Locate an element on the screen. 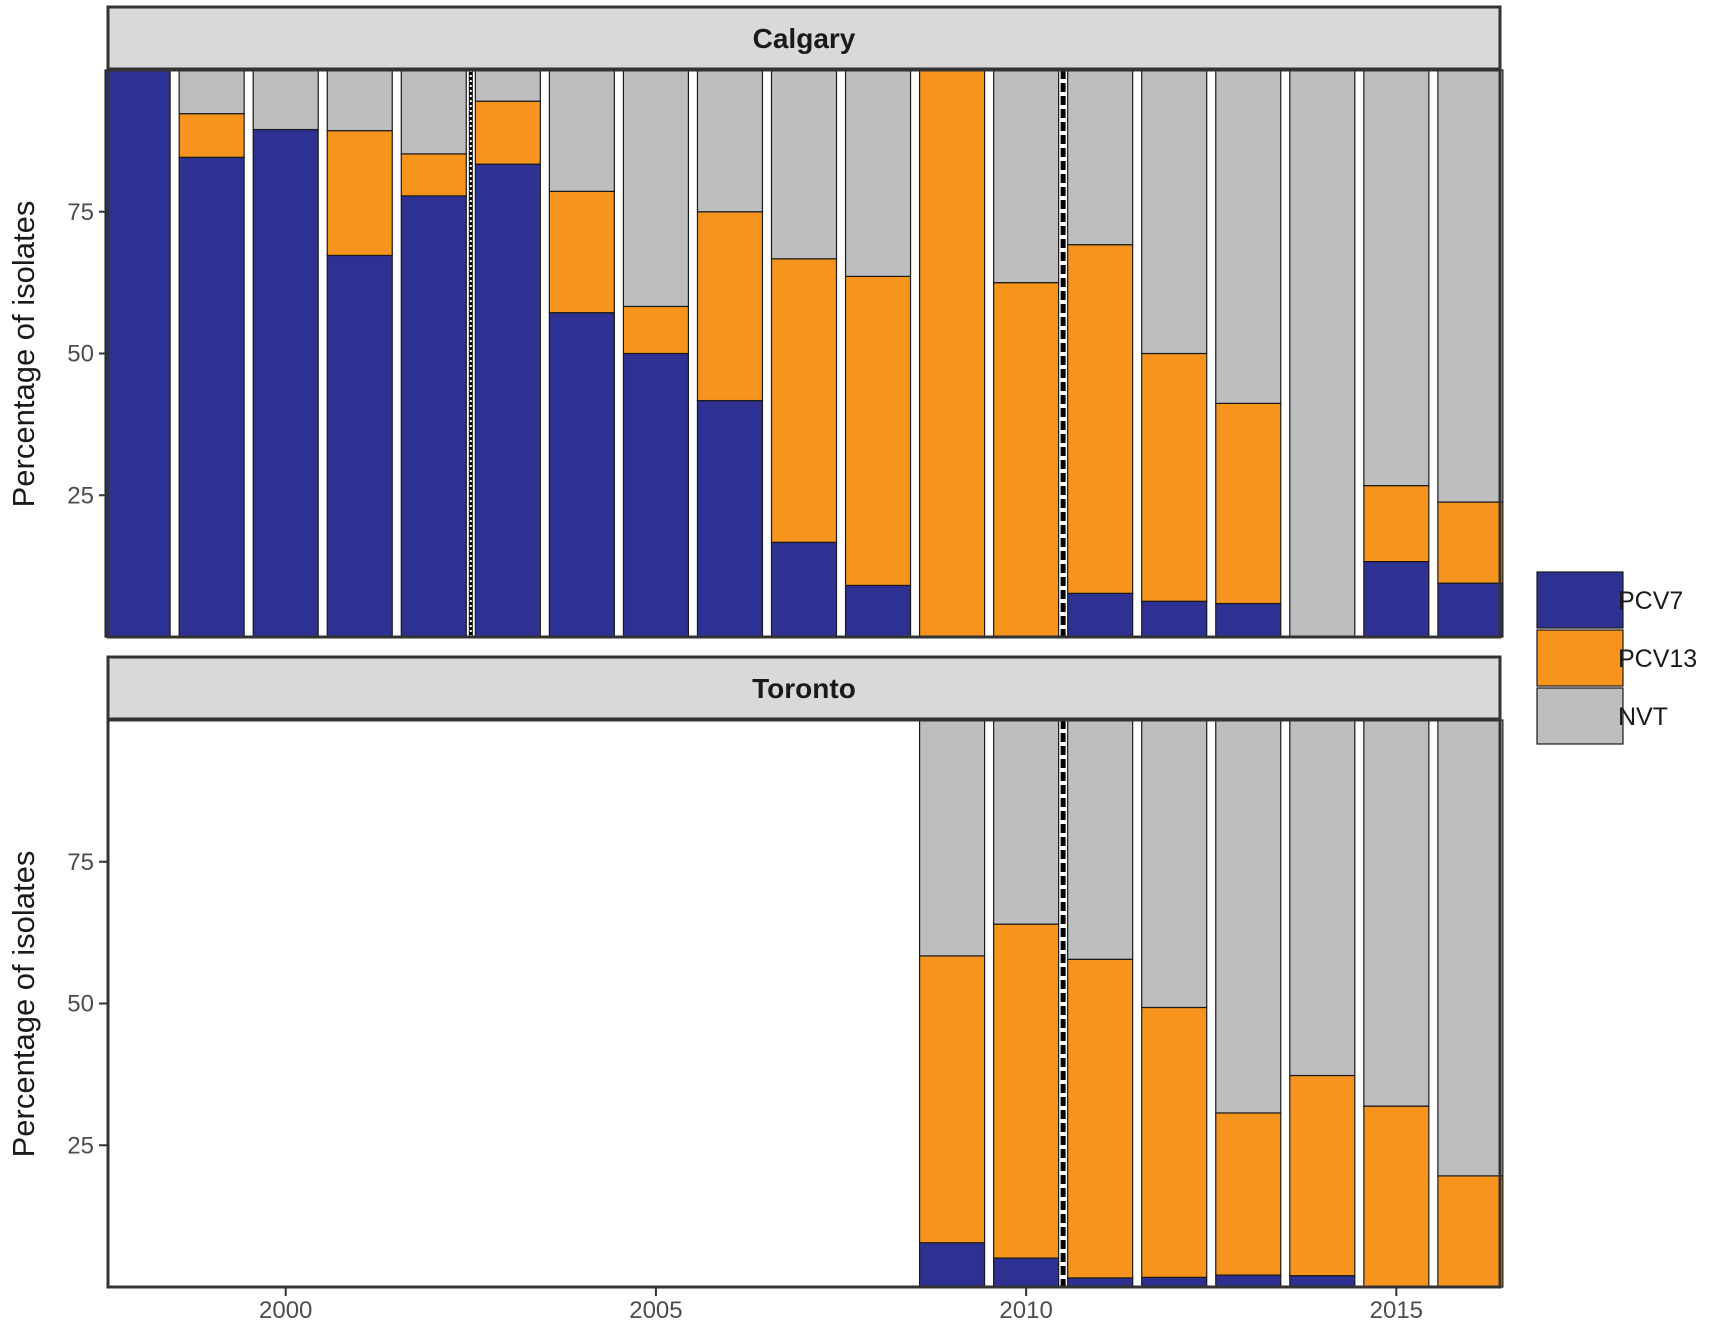 This screenshot has width=1713, height=1334. y-tick-label-calgary-50: 50 is located at coordinates (80, 354).